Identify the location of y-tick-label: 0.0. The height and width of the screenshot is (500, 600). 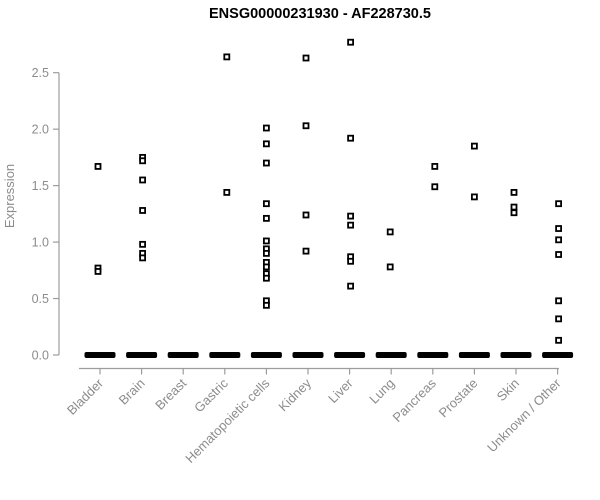
(40, 356).